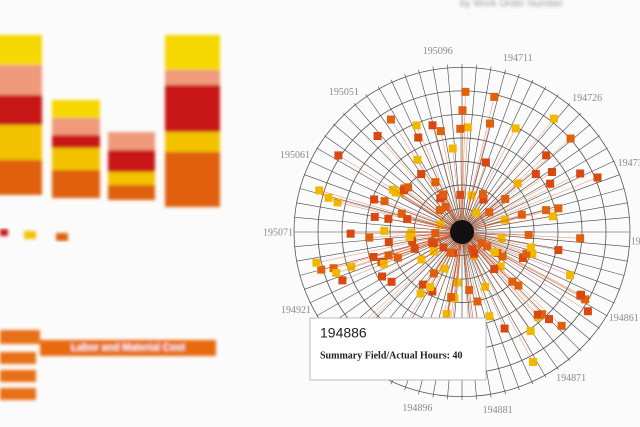 This screenshot has width=640, height=427. What do you see at coordinates (462, 232) in the screenshot?
I see `hub` at bounding box center [462, 232].